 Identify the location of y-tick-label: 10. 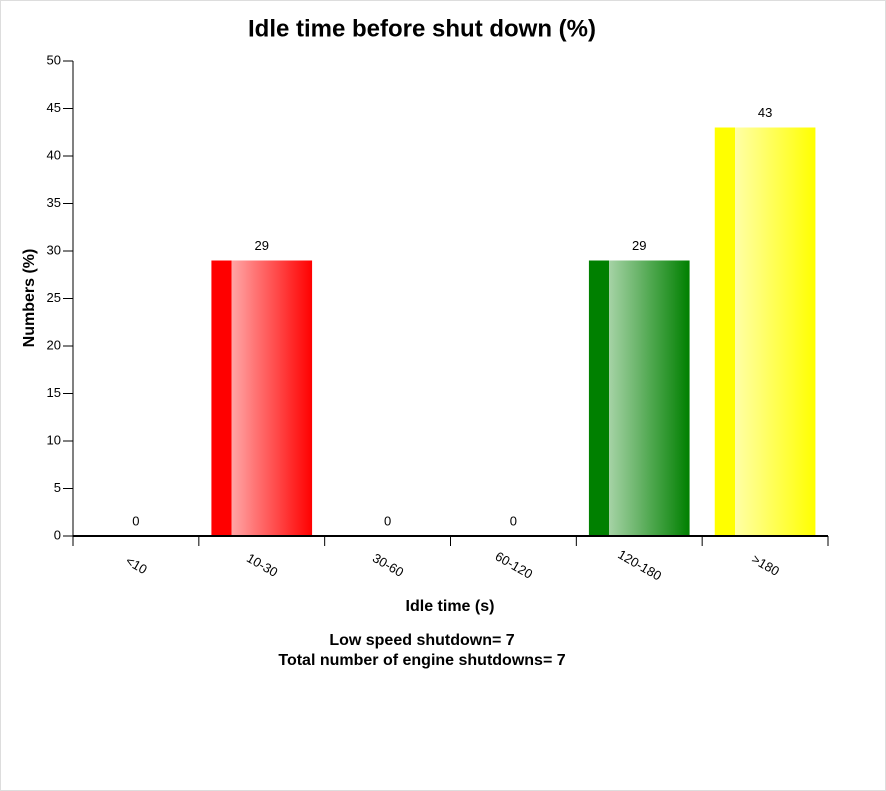
(54, 439).